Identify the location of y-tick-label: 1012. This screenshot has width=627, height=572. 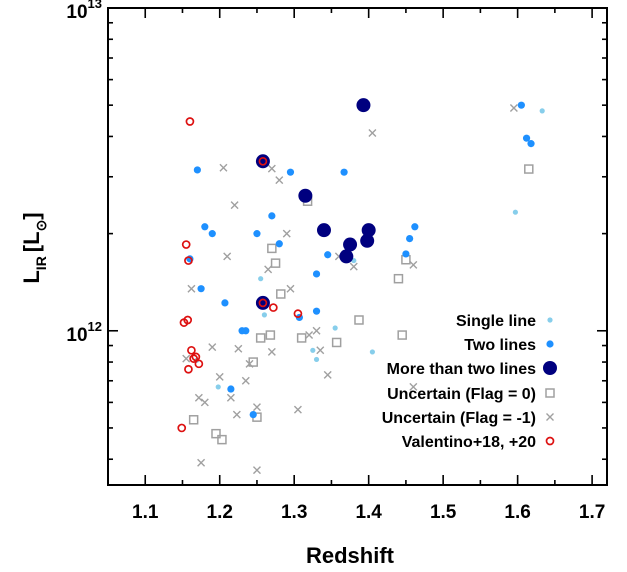
(84, 332).